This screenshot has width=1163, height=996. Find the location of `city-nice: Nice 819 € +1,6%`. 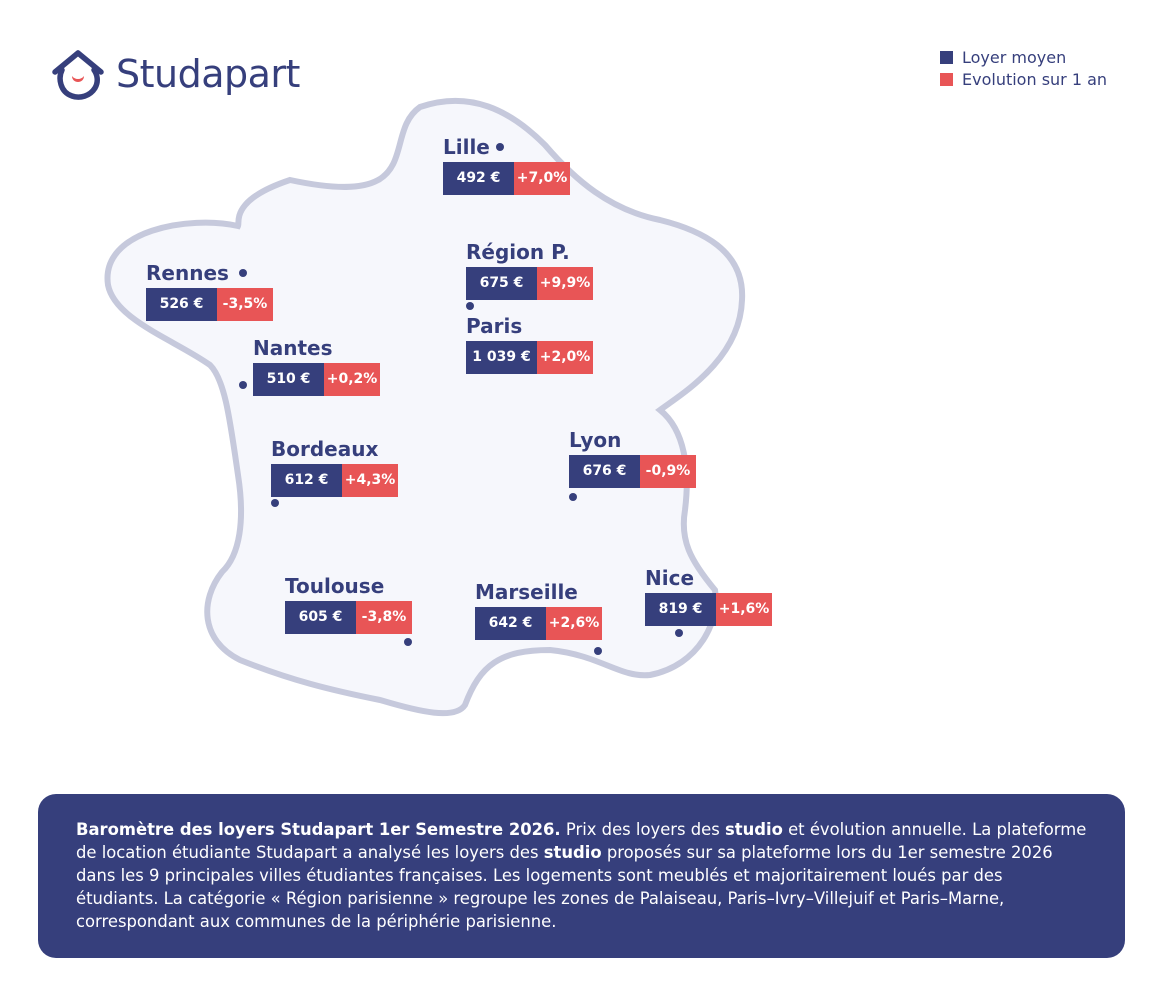

city-nice: Nice 819 € +1,6% is located at coordinates (708, 596).